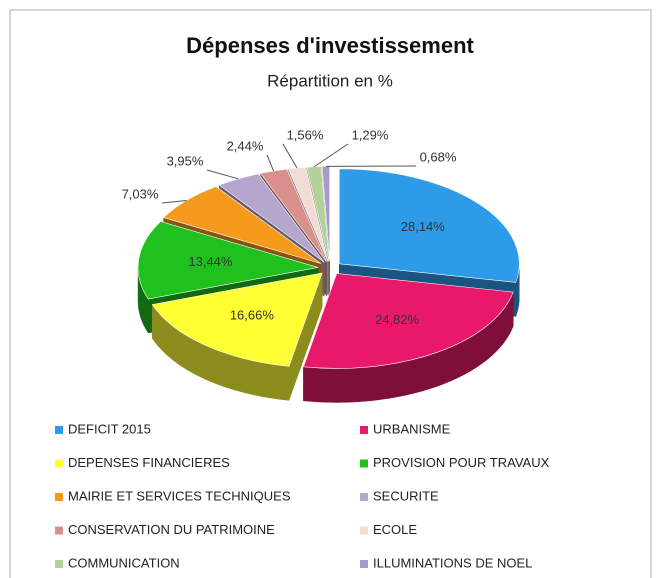 This screenshot has height=578, width=661. I want to click on chart-title: Dépenses d'investissement, so click(330, 45).